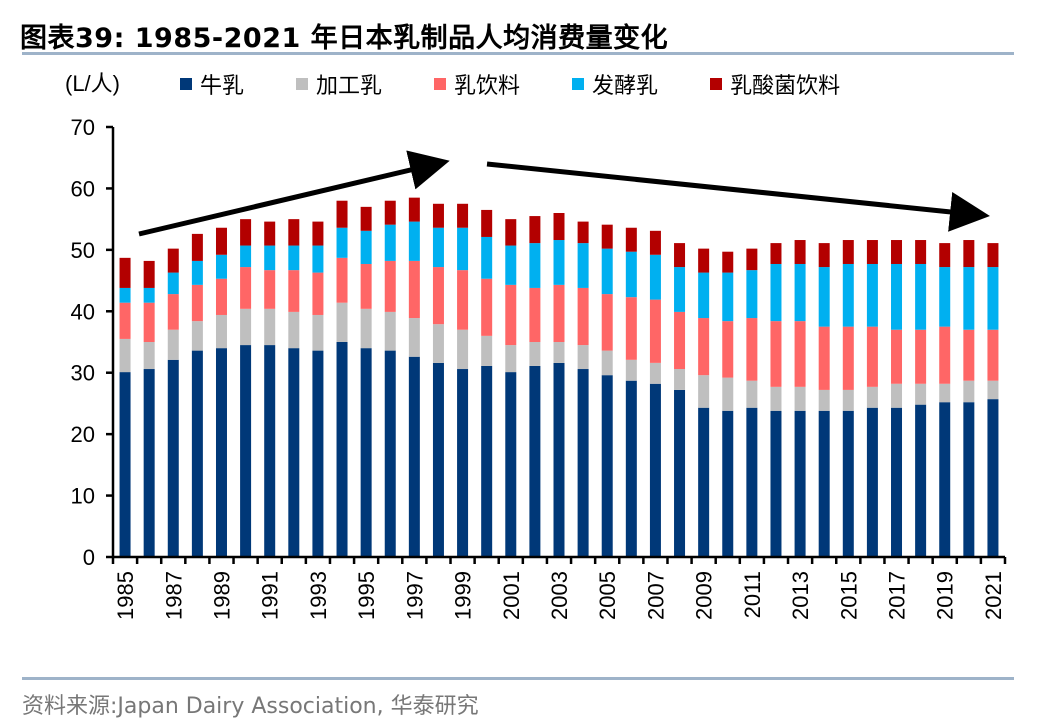 This screenshot has width=1048, height=728. What do you see at coordinates (704, 595) in the screenshot?
I see `x-tick-label-2009: 2009` at bounding box center [704, 595].